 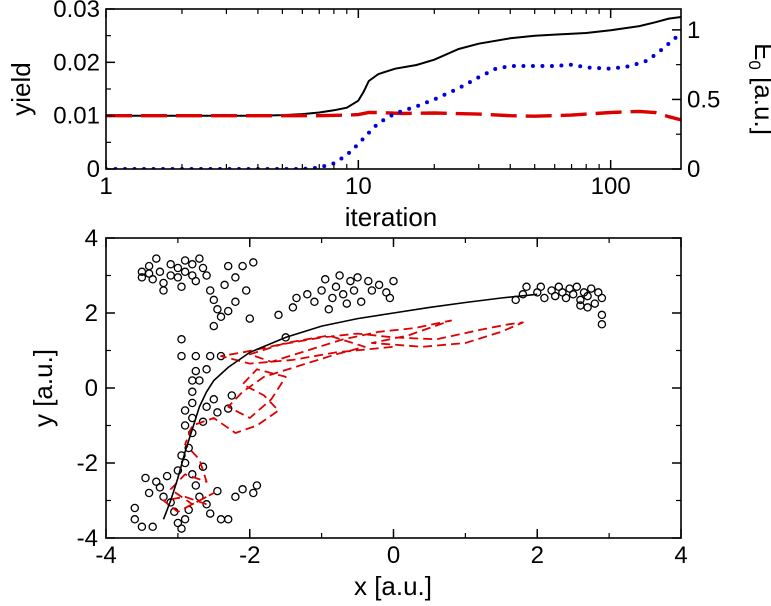 What do you see at coordinates (693, 30) in the screenshot?
I see `top-y-right-tick-label: 1` at bounding box center [693, 30].